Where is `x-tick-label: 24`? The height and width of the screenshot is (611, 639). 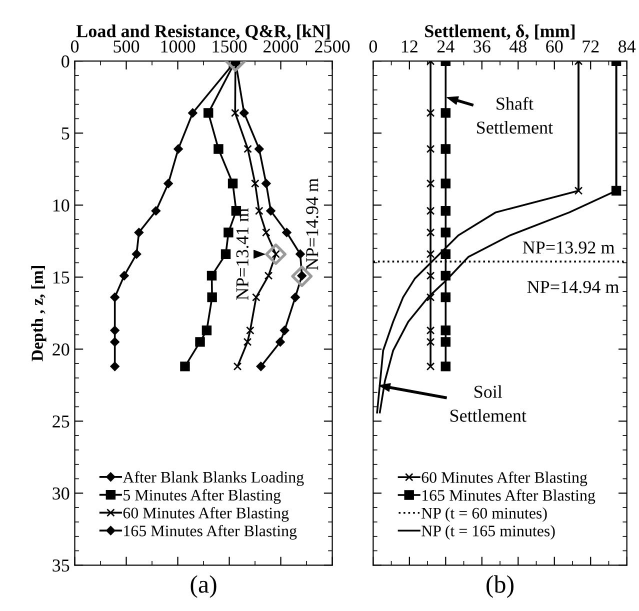 x-tick-label: 24 is located at coordinates (445, 46).